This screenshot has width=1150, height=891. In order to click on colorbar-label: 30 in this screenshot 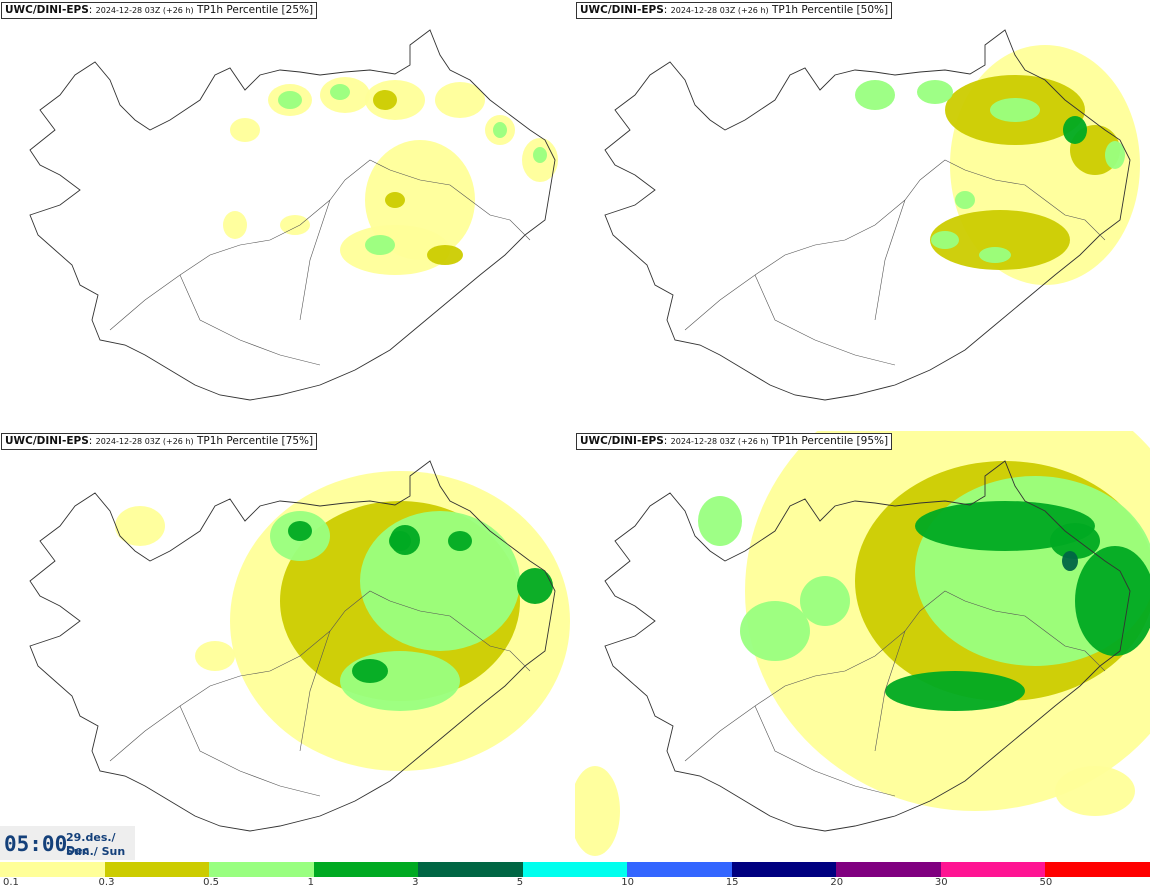, I will do `click(941, 882)`.